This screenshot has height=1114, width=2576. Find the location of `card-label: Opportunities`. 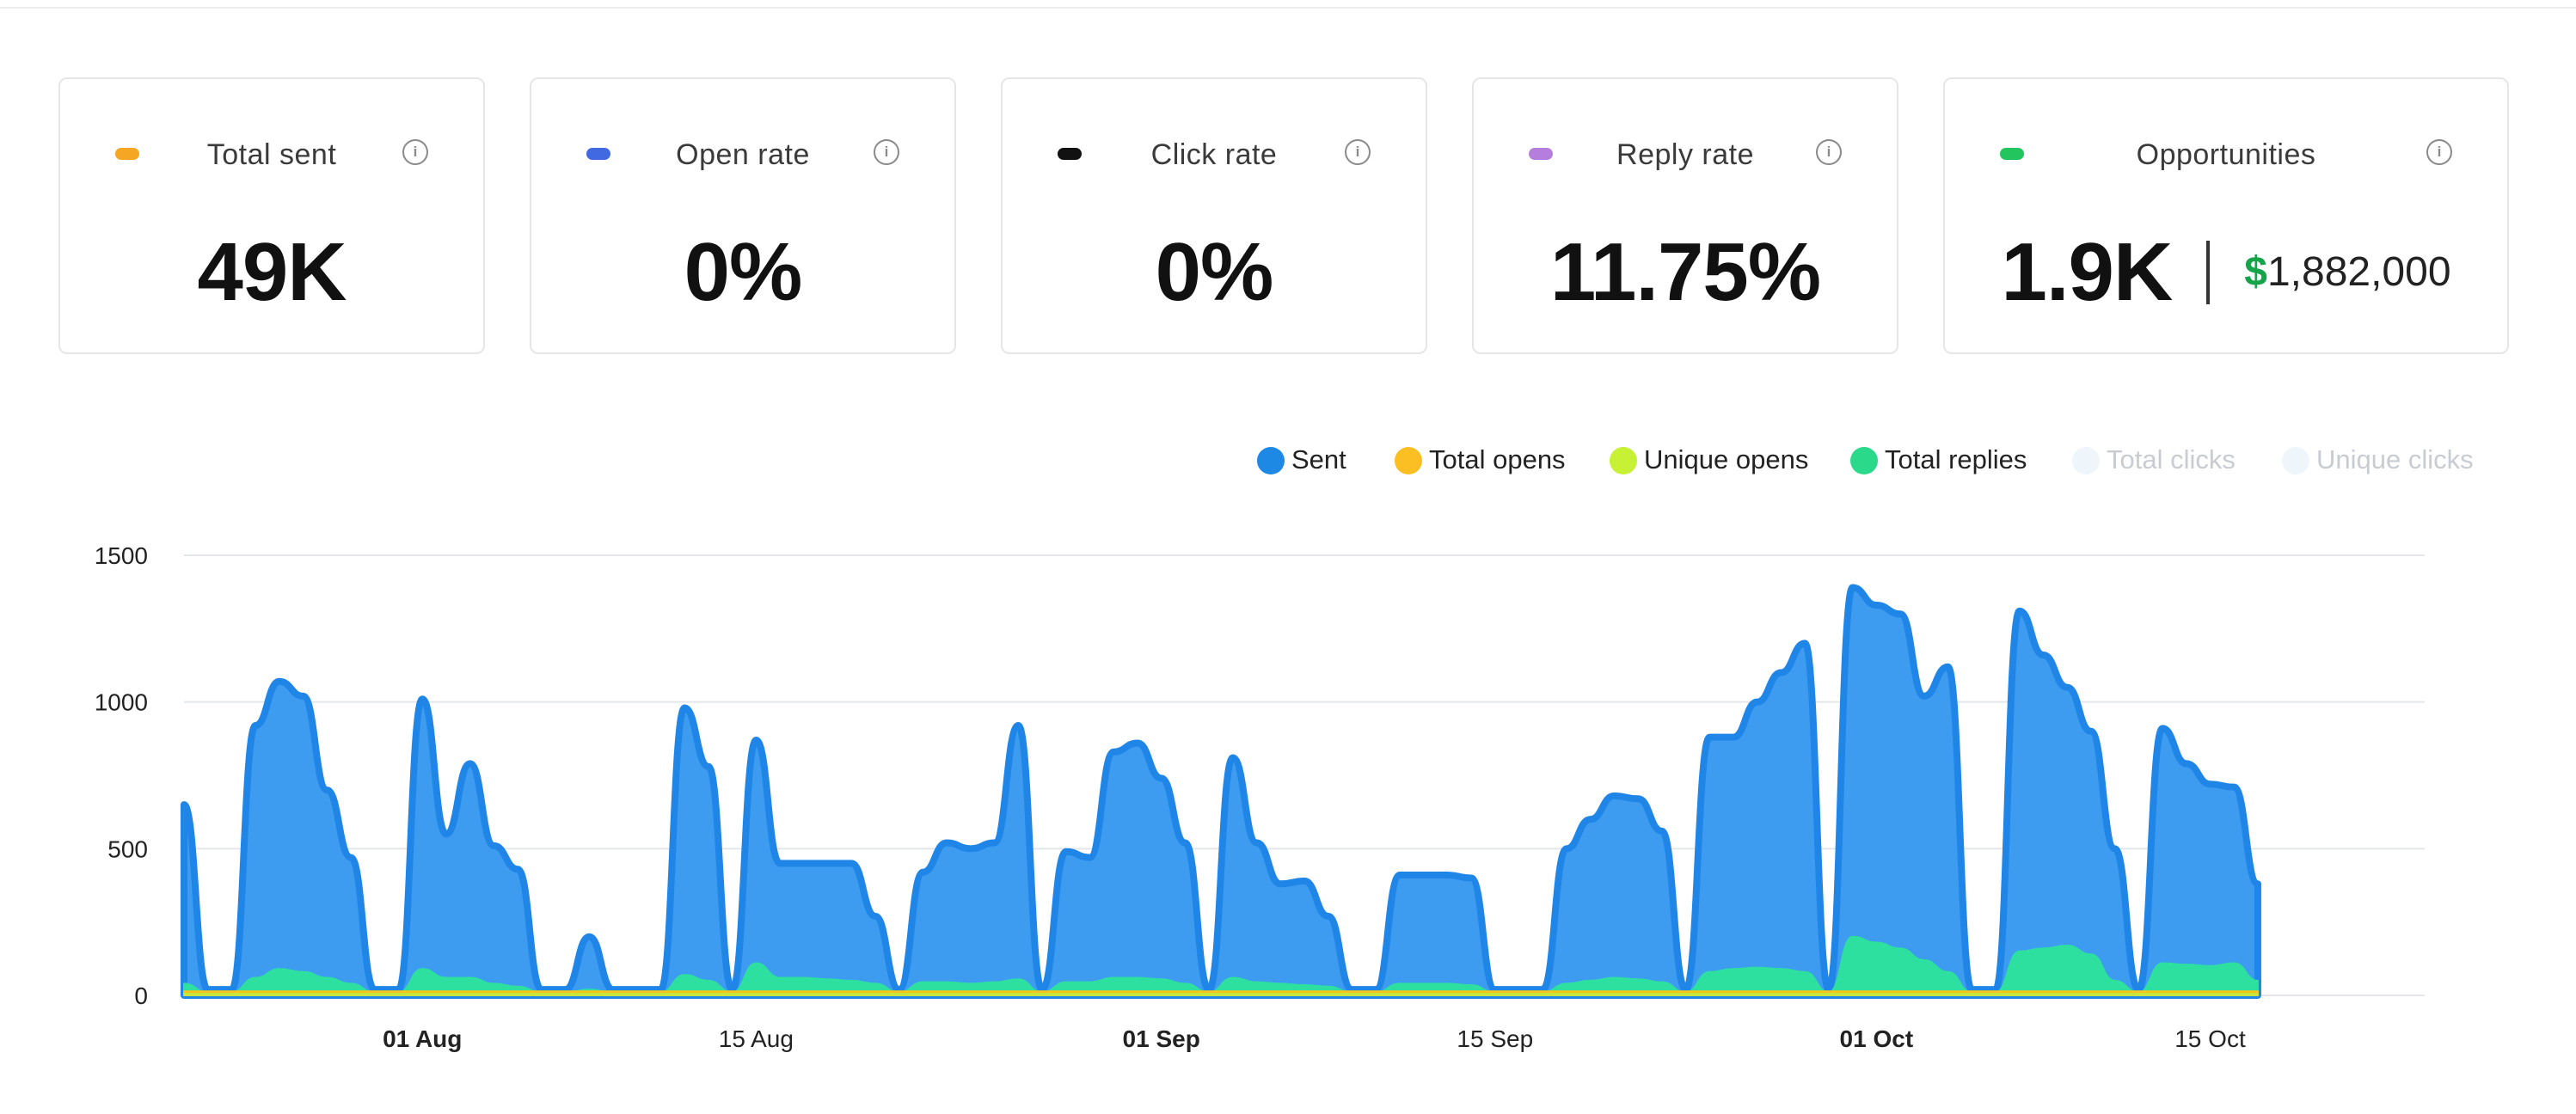

card-label: Opportunities is located at coordinates (2226, 154).